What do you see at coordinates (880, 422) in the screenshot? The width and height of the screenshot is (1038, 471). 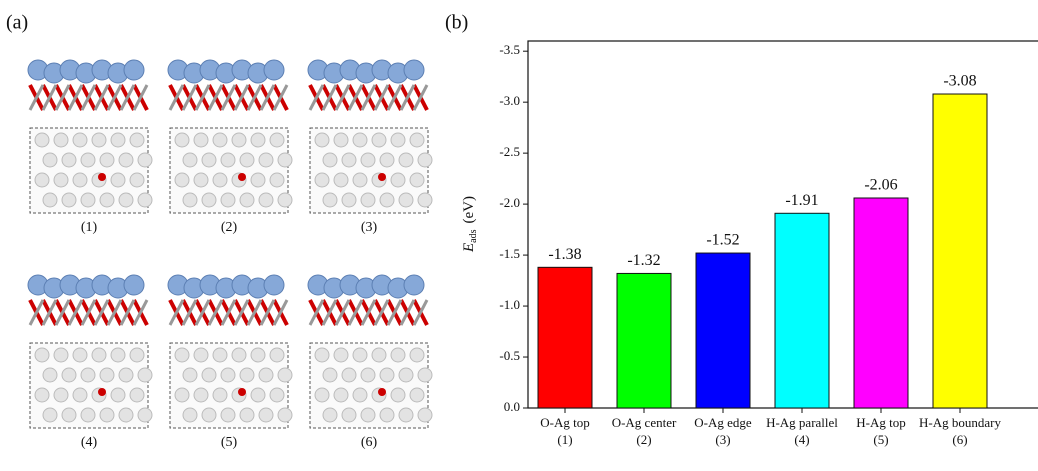 I see `x-tick-label: H-Ag top` at bounding box center [880, 422].